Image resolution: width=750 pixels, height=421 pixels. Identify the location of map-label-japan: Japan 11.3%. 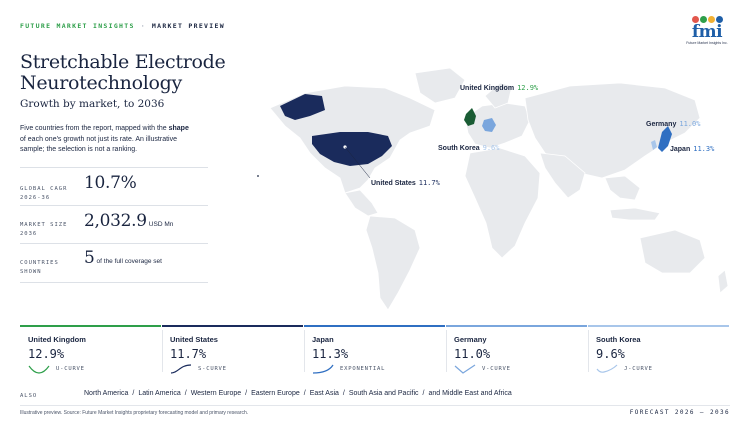
(692, 149).